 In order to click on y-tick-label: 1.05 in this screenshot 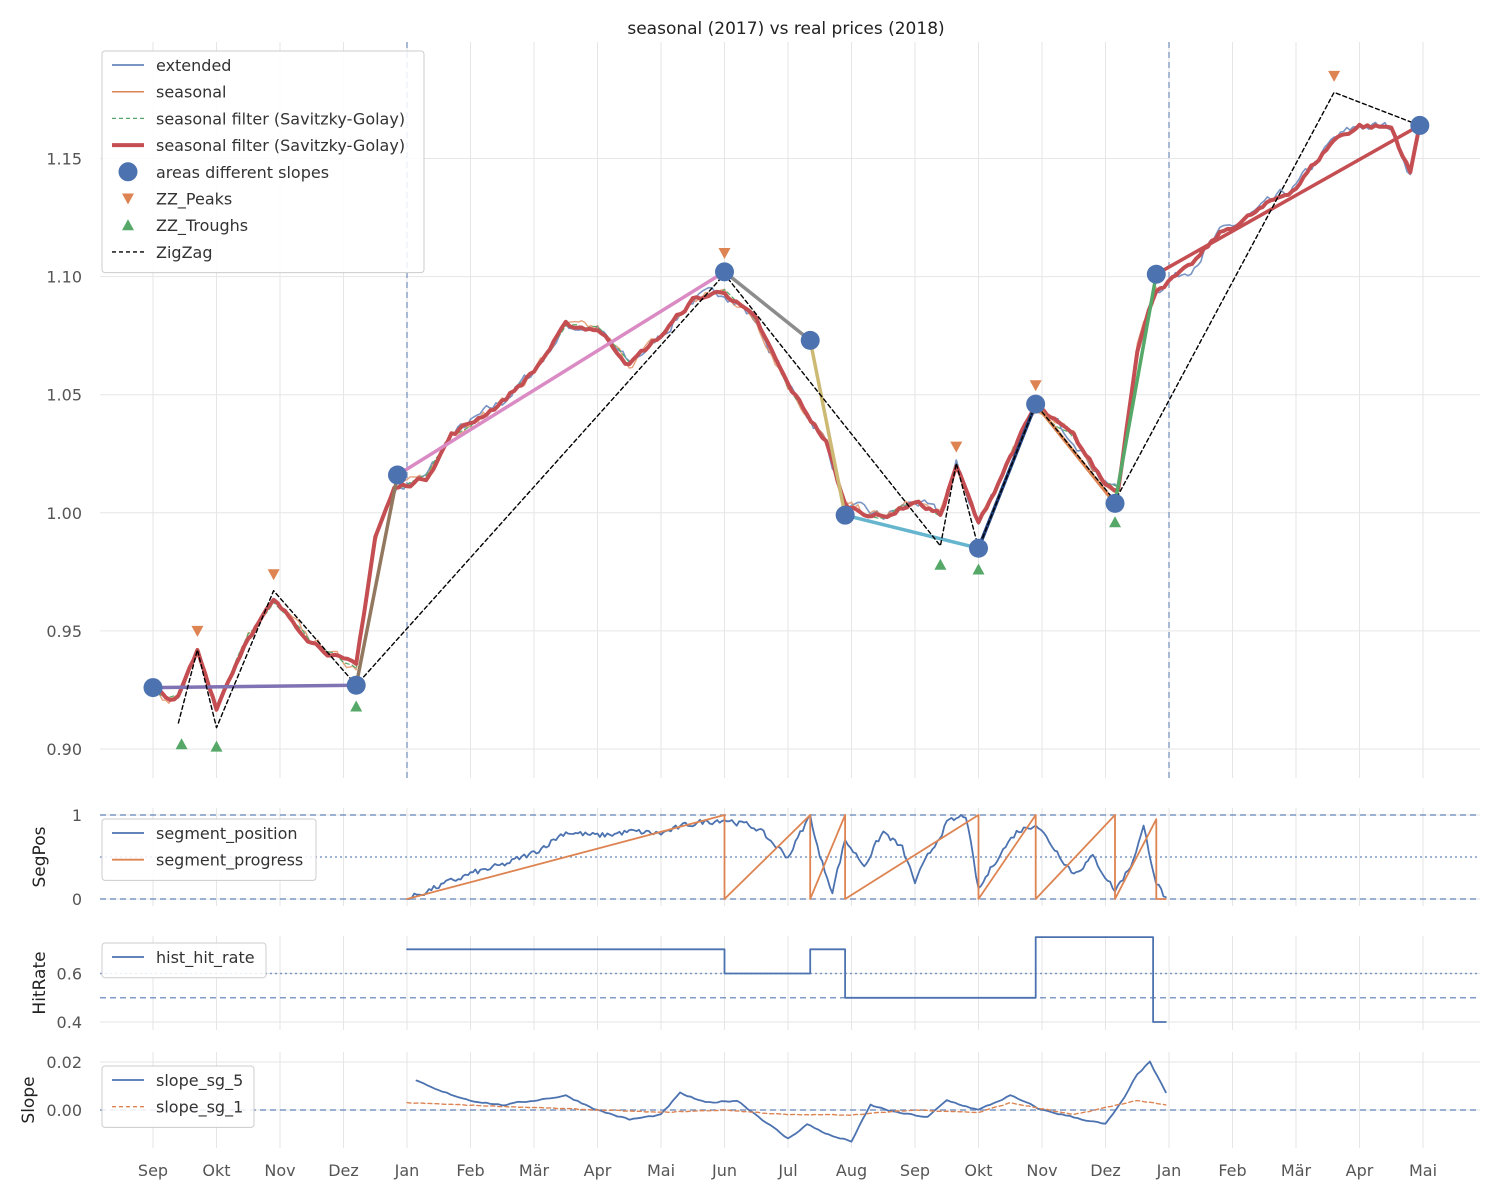, I will do `click(64, 395)`.